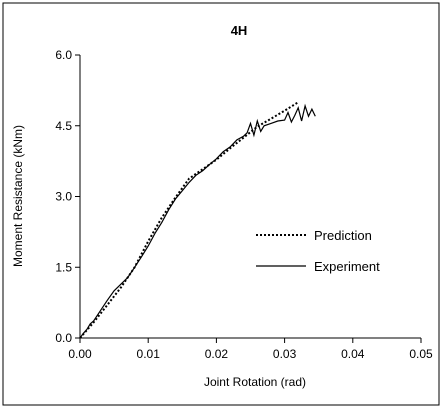  Describe the element at coordinates (149, 354) in the screenshot. I see `x-tick-label: 0.01` at that location.